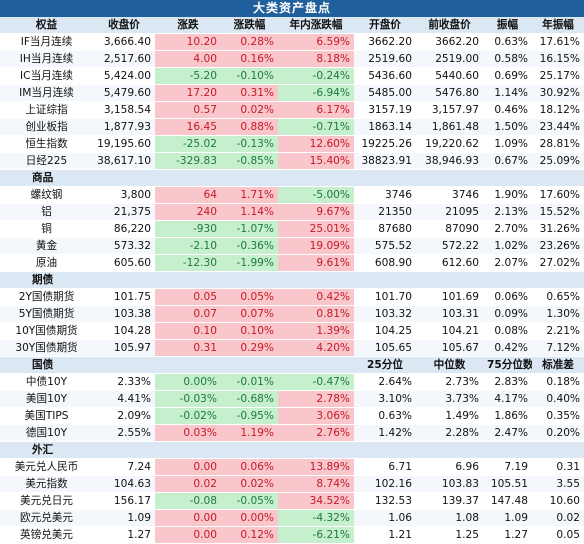 Image resolution: width=584 pixels, height=544 pixels. What do you see at coordinates (46, 110) in the screenshot?
I see `row-label: 上证综指` at bounding box center [46, 110].